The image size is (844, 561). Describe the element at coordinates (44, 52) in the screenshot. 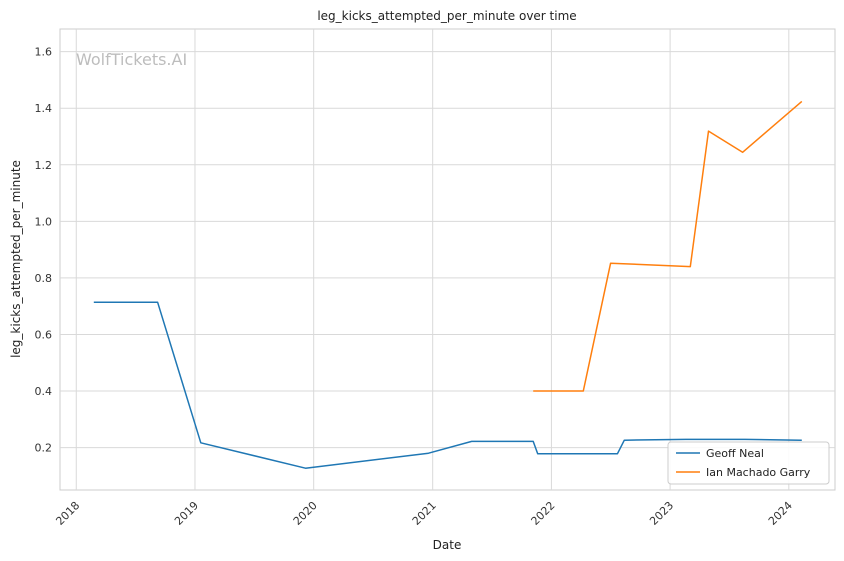

I see `y-tick-label: 1.6` at that location.